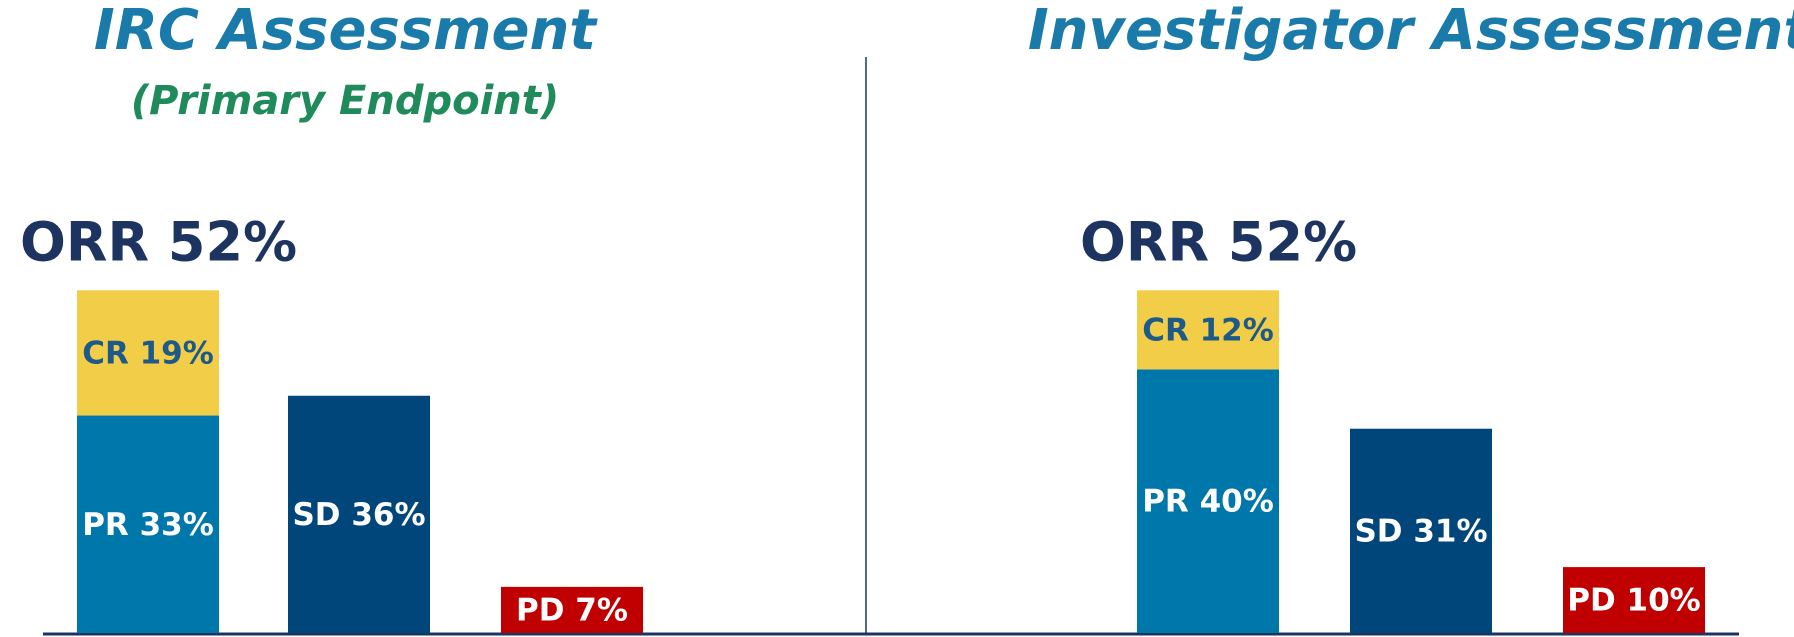  What do you see at coordinates (1411, 31) in the screenshot?
I see `chart-title: Investigator Assessment` at bounding box center [1411, 31].